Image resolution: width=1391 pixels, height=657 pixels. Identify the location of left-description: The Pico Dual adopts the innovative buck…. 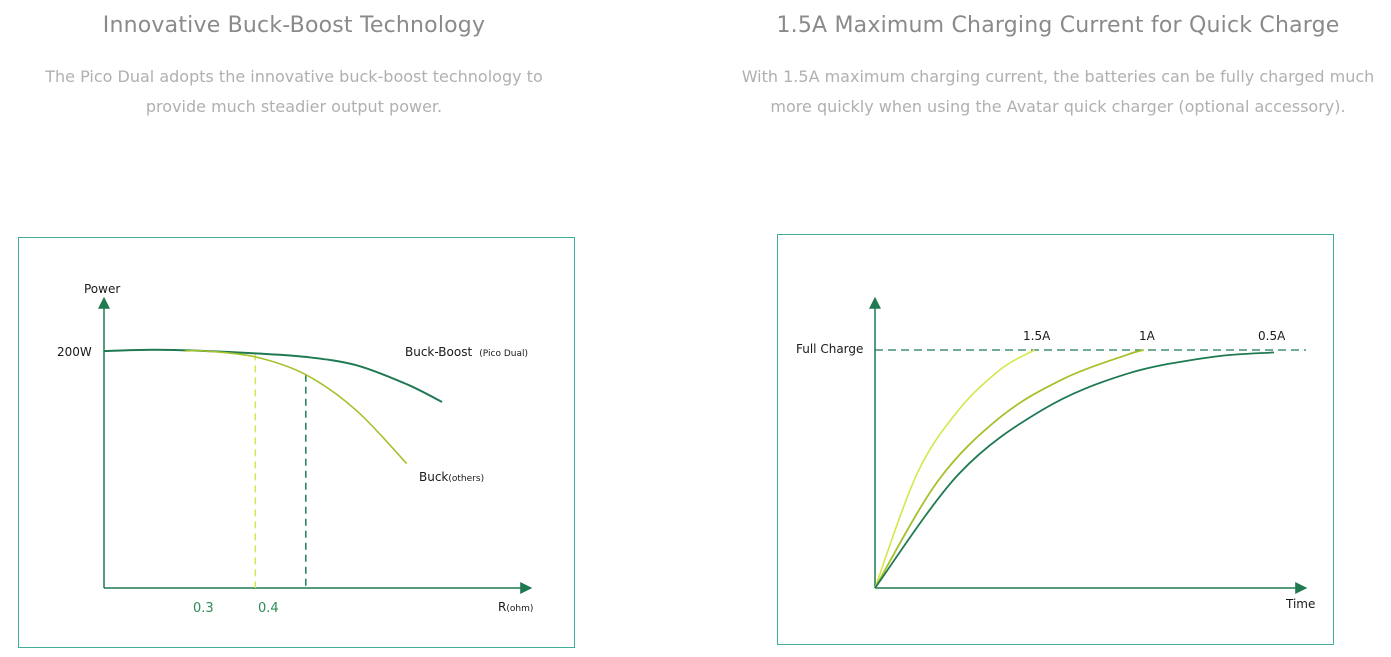
(294, 92).